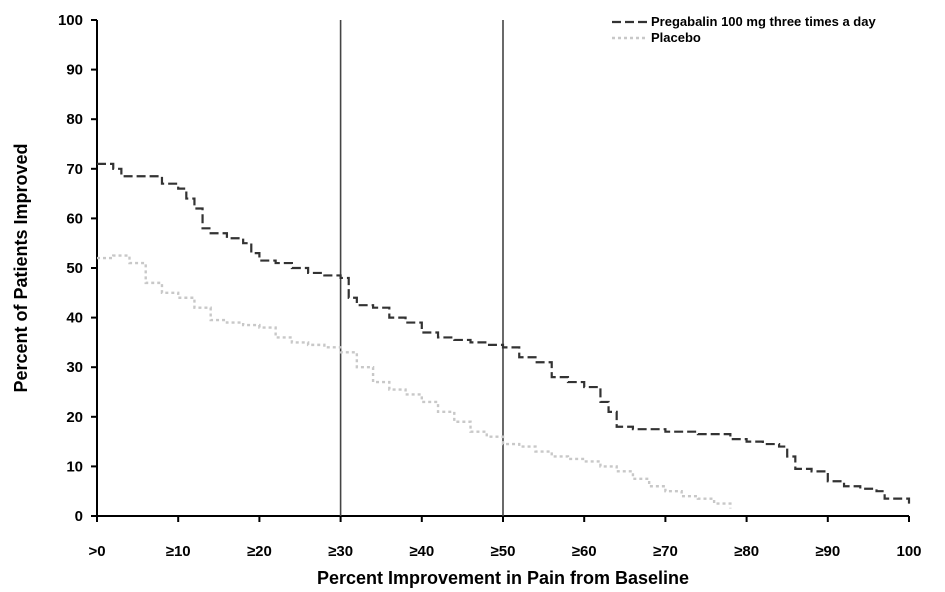 The height and width of the screenshot is (592, 945). I want to click on x-axis-ticks: >0 ≥10 ≥20 ≥30 ≥40 ≥50 ≥60 ≥70 ≥80 ≥90 100, so click(505, 538).